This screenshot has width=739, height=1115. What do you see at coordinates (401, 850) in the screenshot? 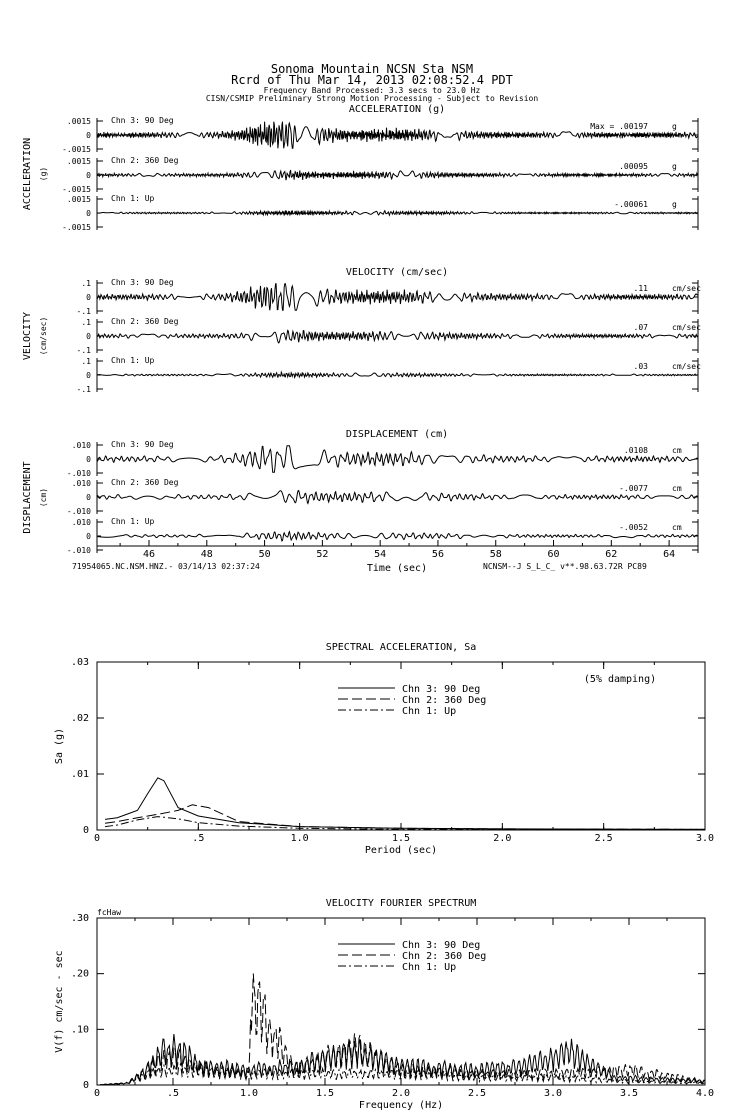
I see `x-axis-label: Period (sec)` at bounding box center [401, 850].